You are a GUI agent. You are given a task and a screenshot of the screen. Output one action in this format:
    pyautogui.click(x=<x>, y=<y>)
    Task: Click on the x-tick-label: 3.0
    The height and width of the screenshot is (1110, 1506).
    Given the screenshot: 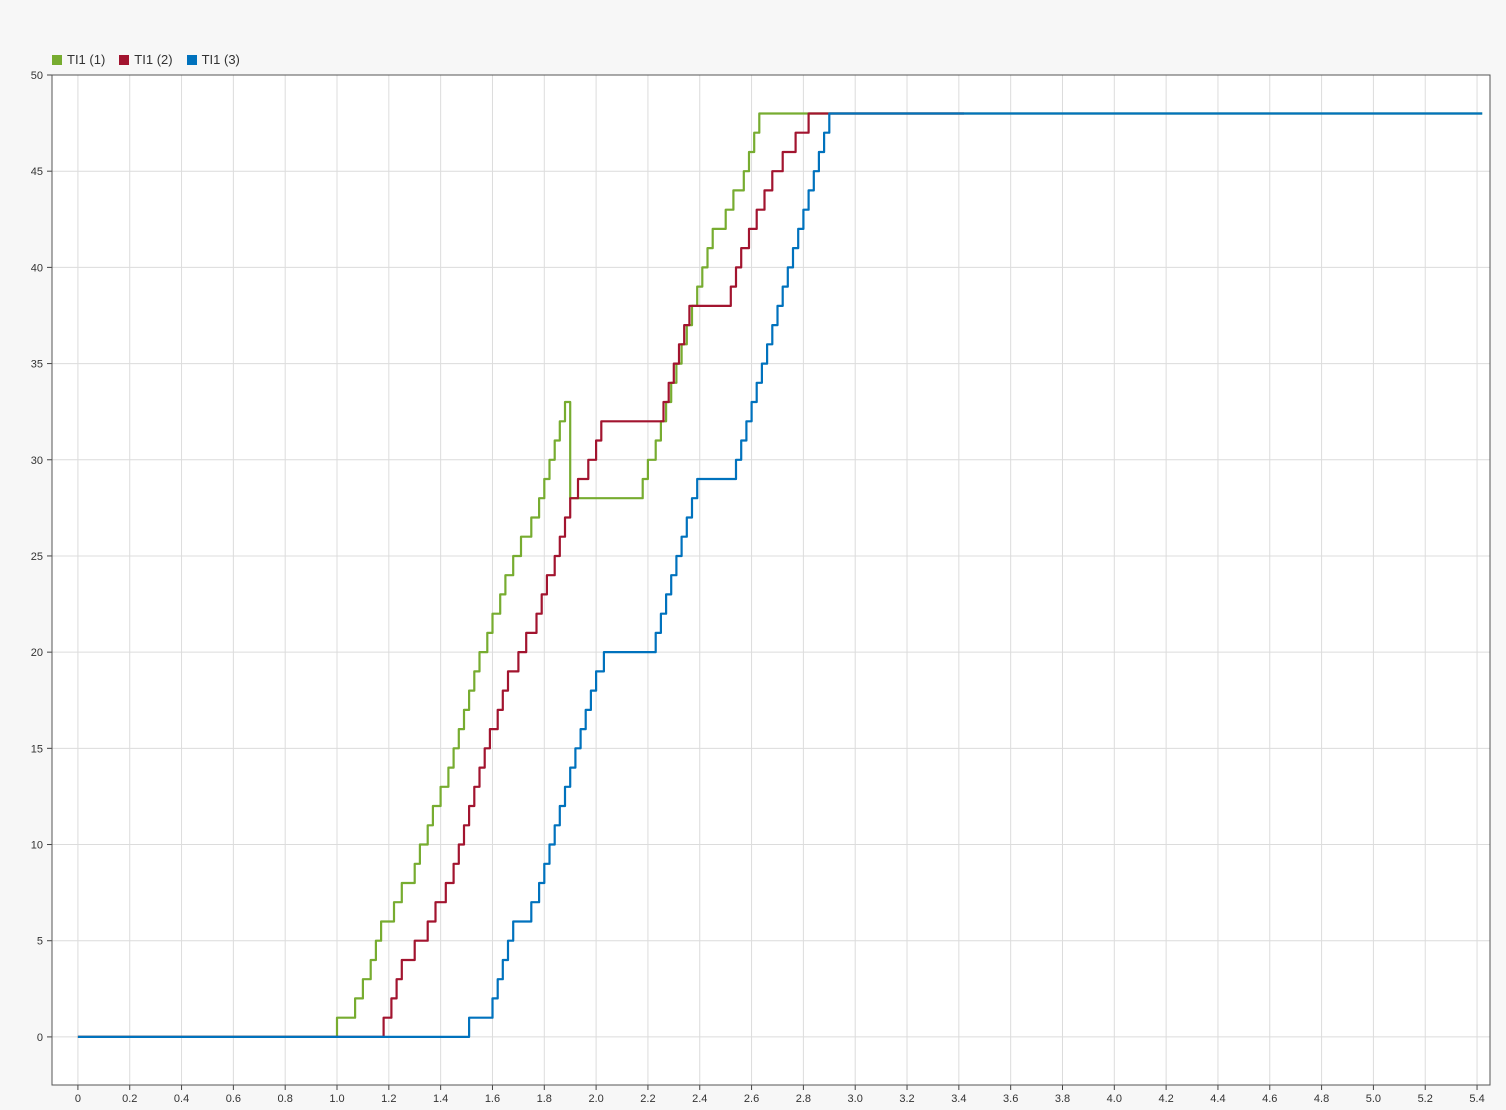 What is the action you would take?
    pyautogui.click(x=855, y=1099)
    